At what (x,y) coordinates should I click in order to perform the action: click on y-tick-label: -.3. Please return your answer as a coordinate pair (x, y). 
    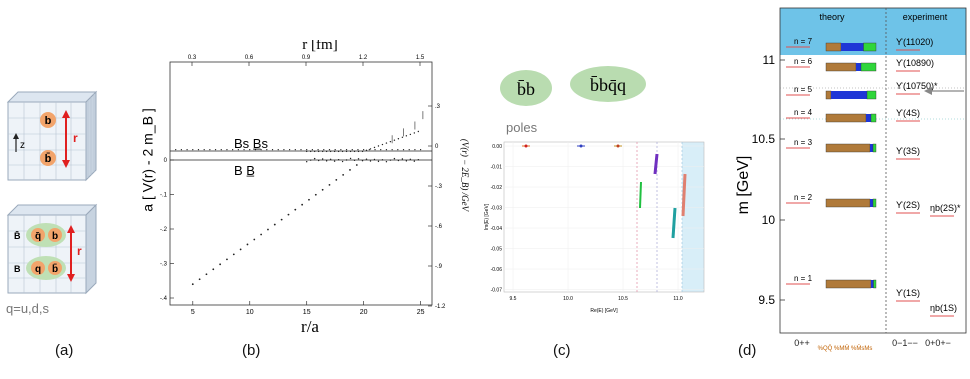
    Looking at the image, I should click on (164, 265).